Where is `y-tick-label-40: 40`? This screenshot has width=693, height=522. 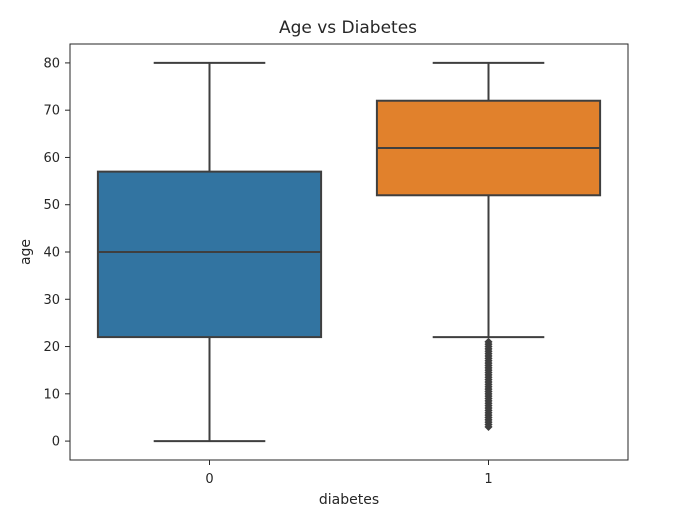
y-tick-label-40: 40 is located at coordinates (51, 253).